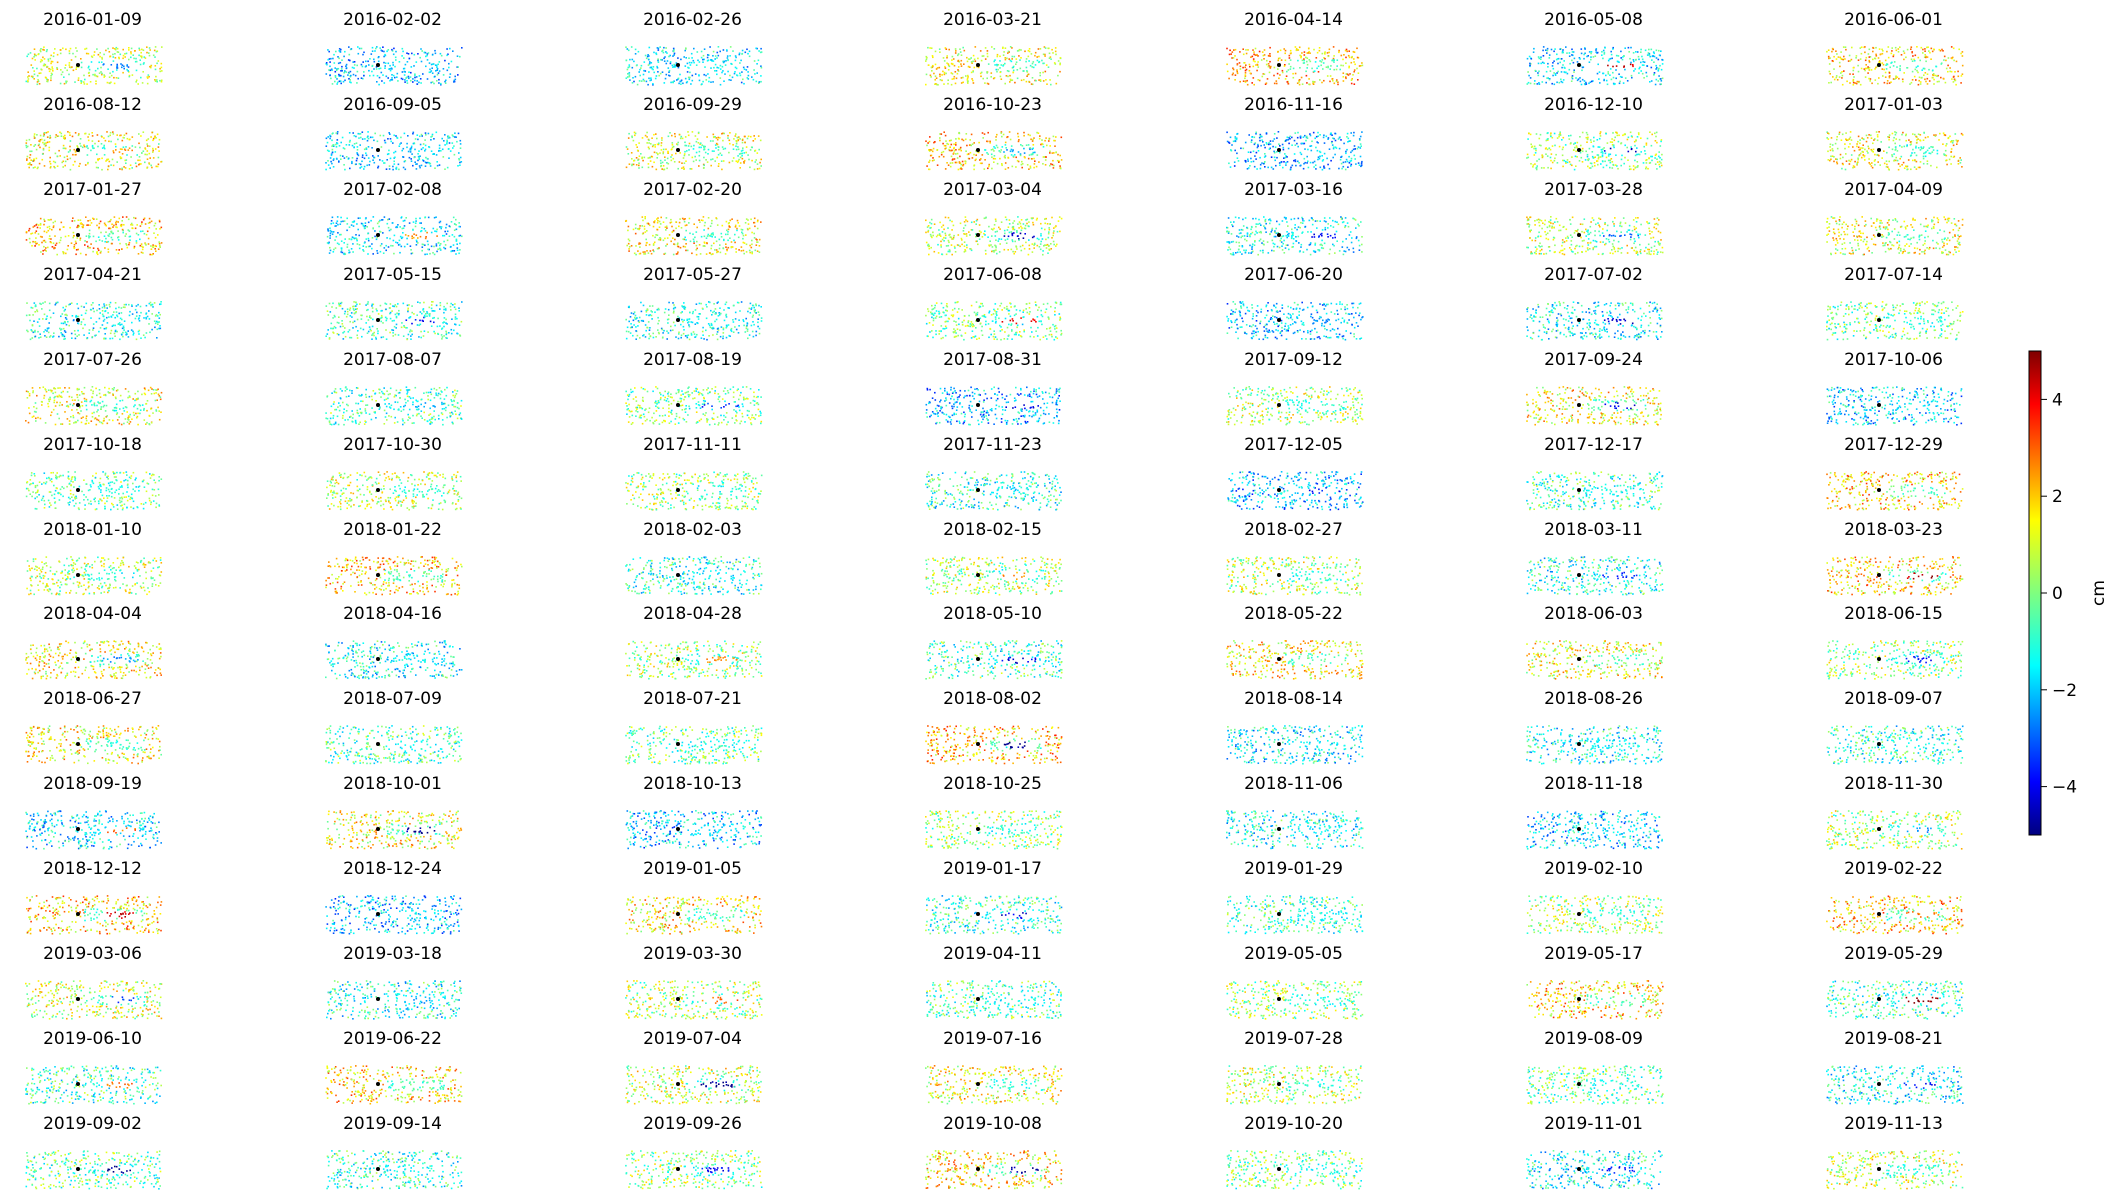 The image size is (2123, 1198). Describe the element at coordinates (678, 150) in the screenshot. I see `reference-point` at that location.